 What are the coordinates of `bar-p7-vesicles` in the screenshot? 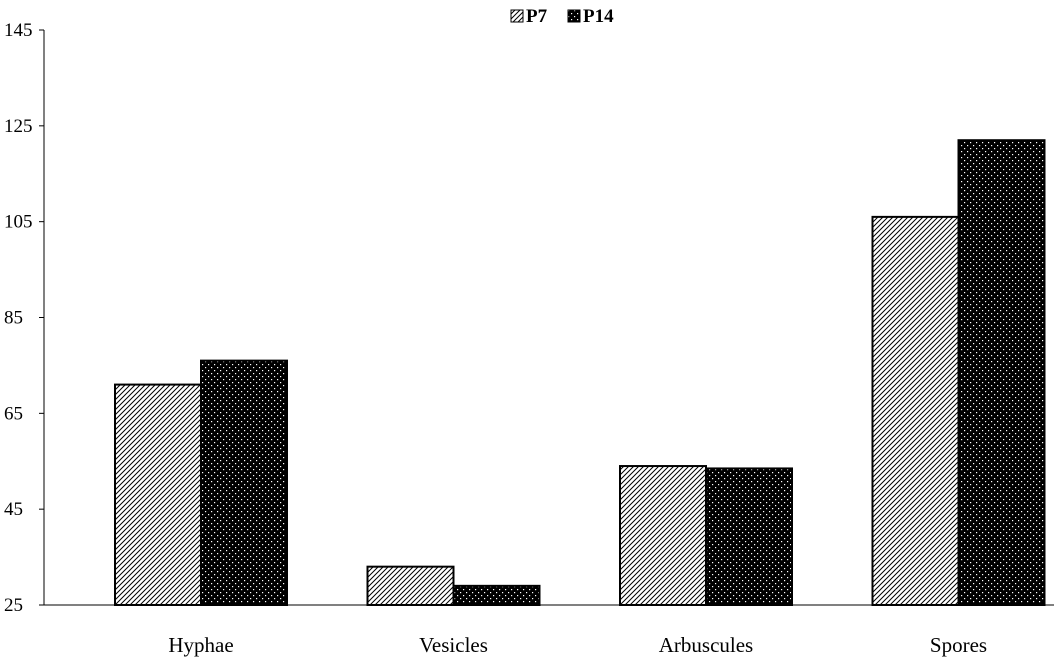 It's located at (410, 586).